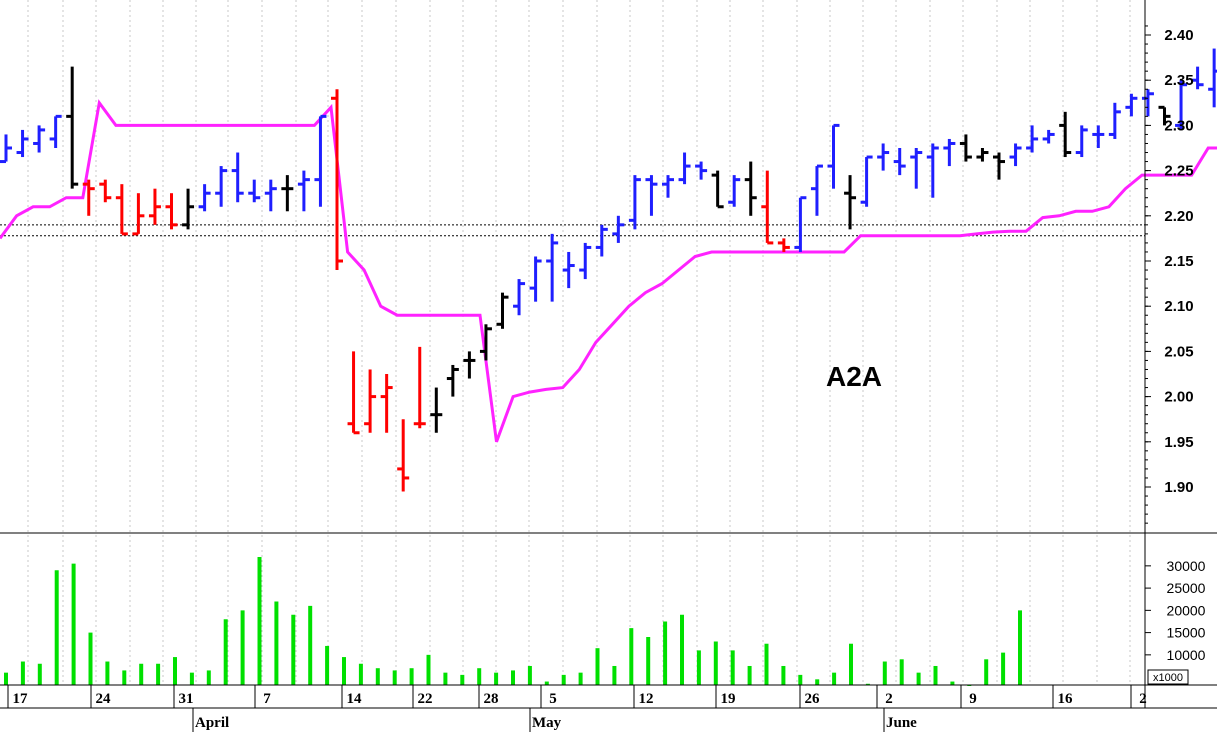 The width and height of the screenshot is (1217, 732). What do you see at coordinates (1168, 677) in the screenshot?
I see `volume-unit-box` at bounding box center [1168, 677].